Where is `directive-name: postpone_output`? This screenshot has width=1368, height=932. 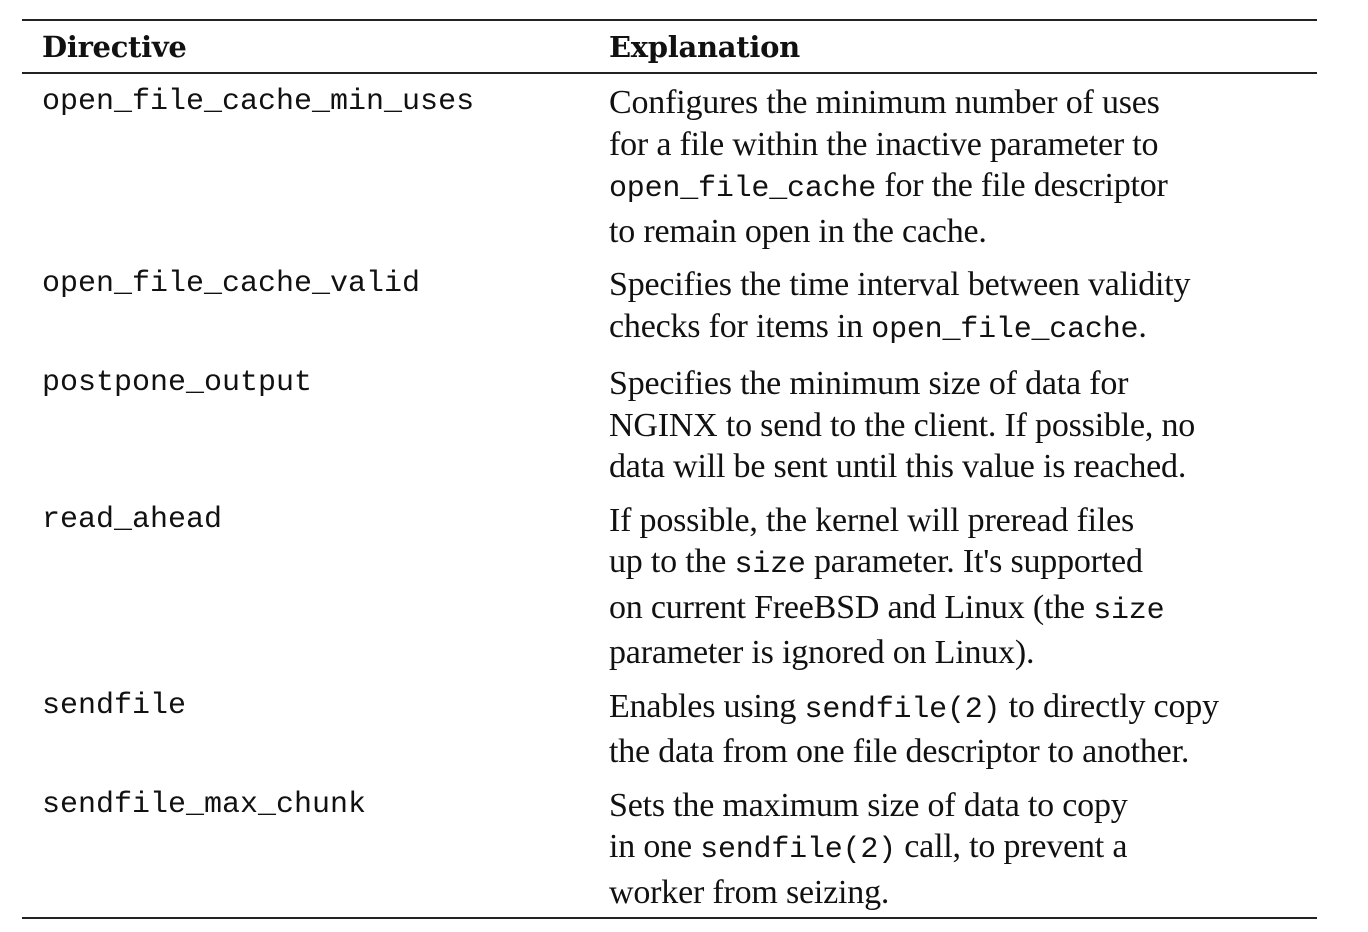 directive-name: postpone_output is located at coordinates (177, 383).